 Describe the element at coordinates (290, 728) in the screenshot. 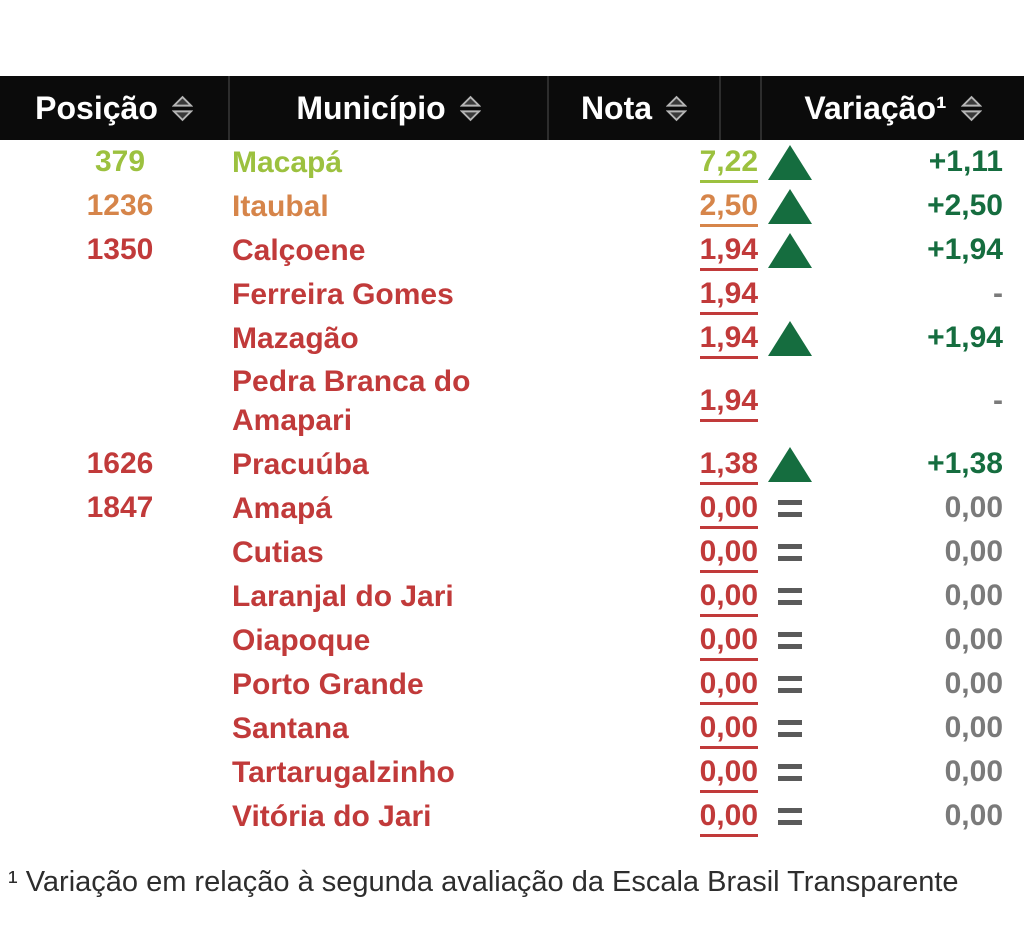

I see `municipality-name: Santana` at that location.